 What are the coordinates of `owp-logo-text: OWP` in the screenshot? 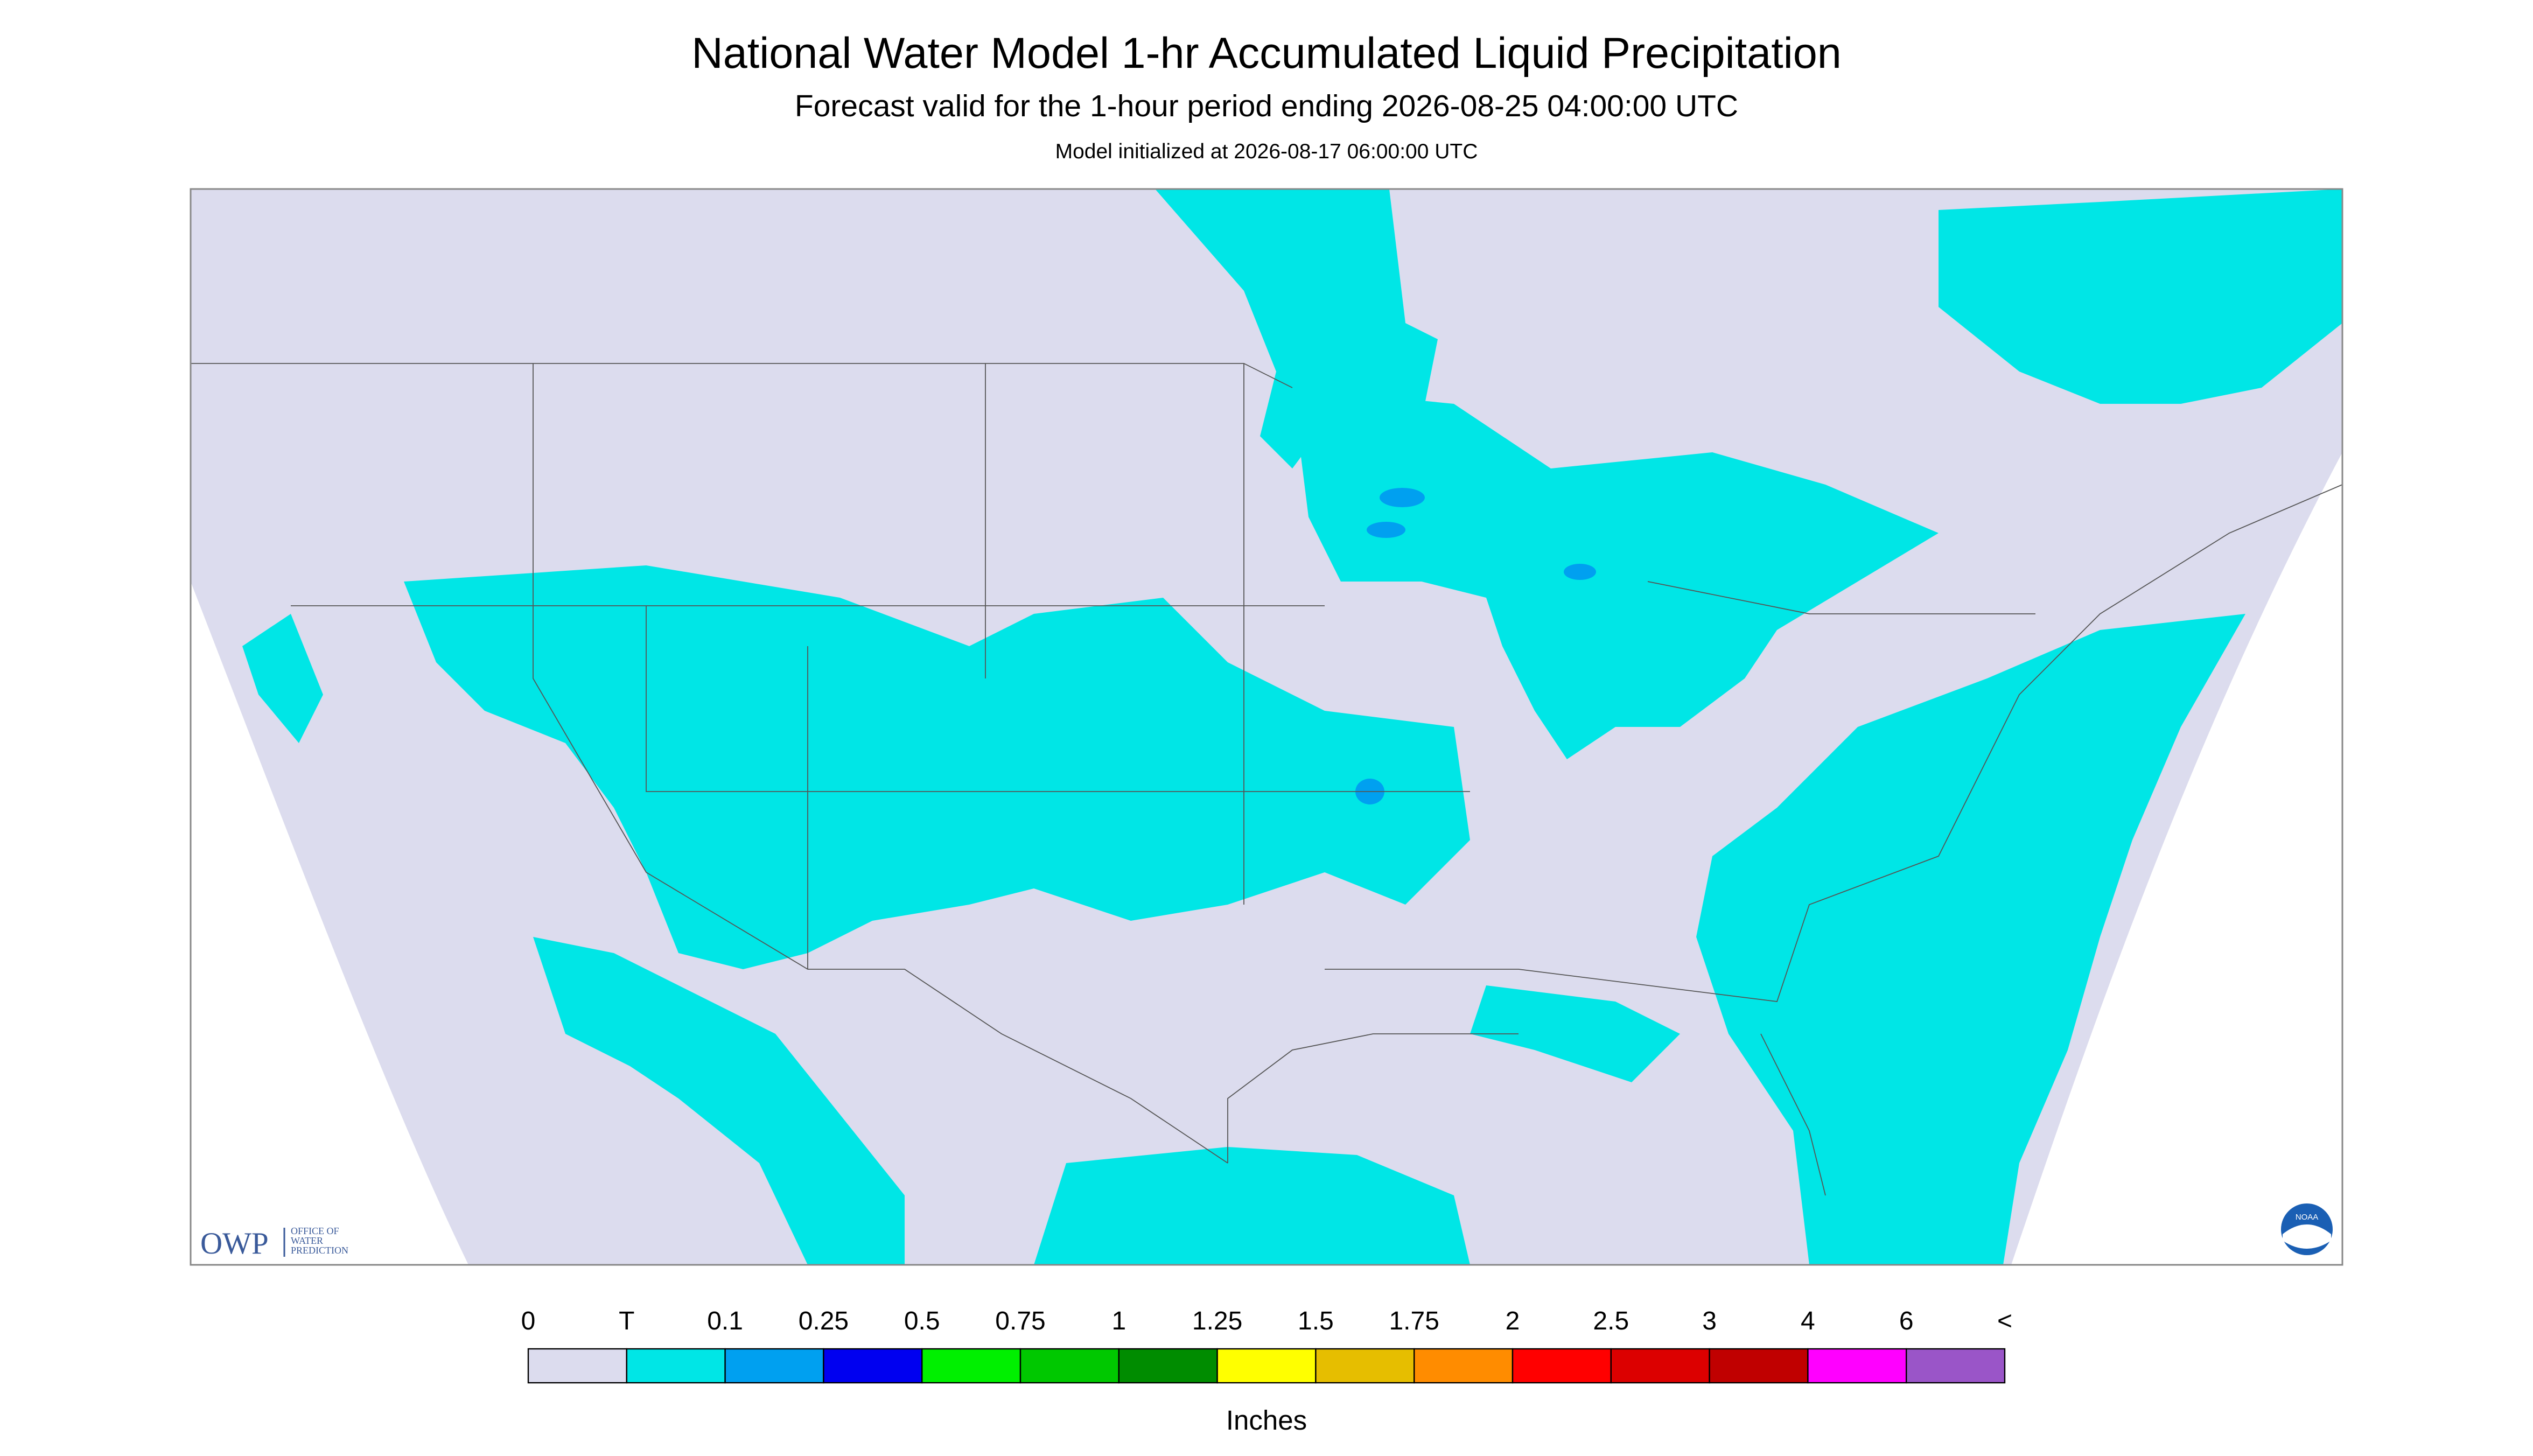 It's located at (234, 1244).